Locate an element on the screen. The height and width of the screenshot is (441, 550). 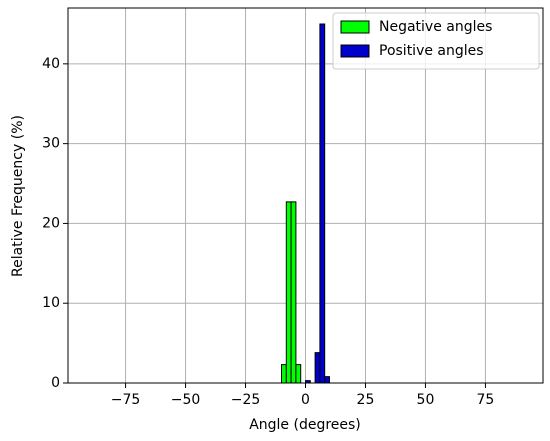
legend: Negative angles Positive angles is located at coordinates (436, 41).